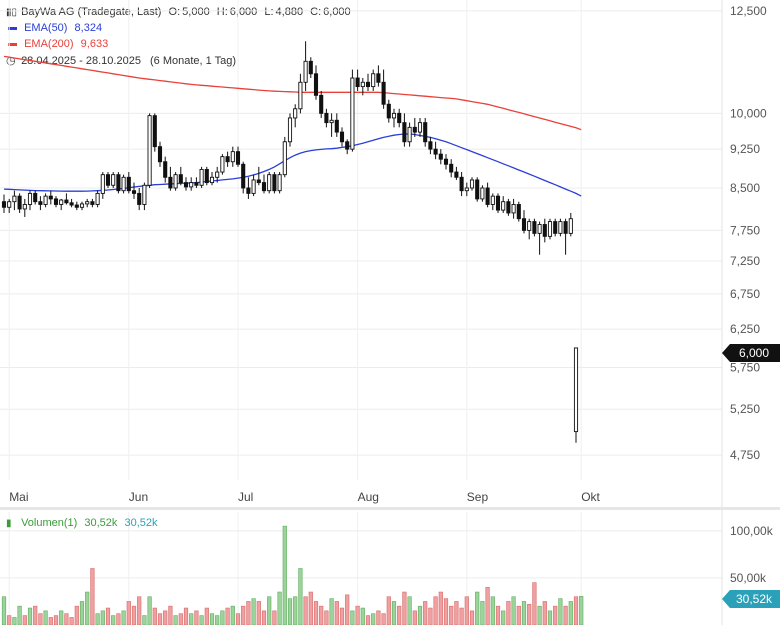 This screenshot has width=780, height=625. Describe the element at coordinates (748, 11) in the screenshot. I see `price-tick-label: 12,500` at that location.